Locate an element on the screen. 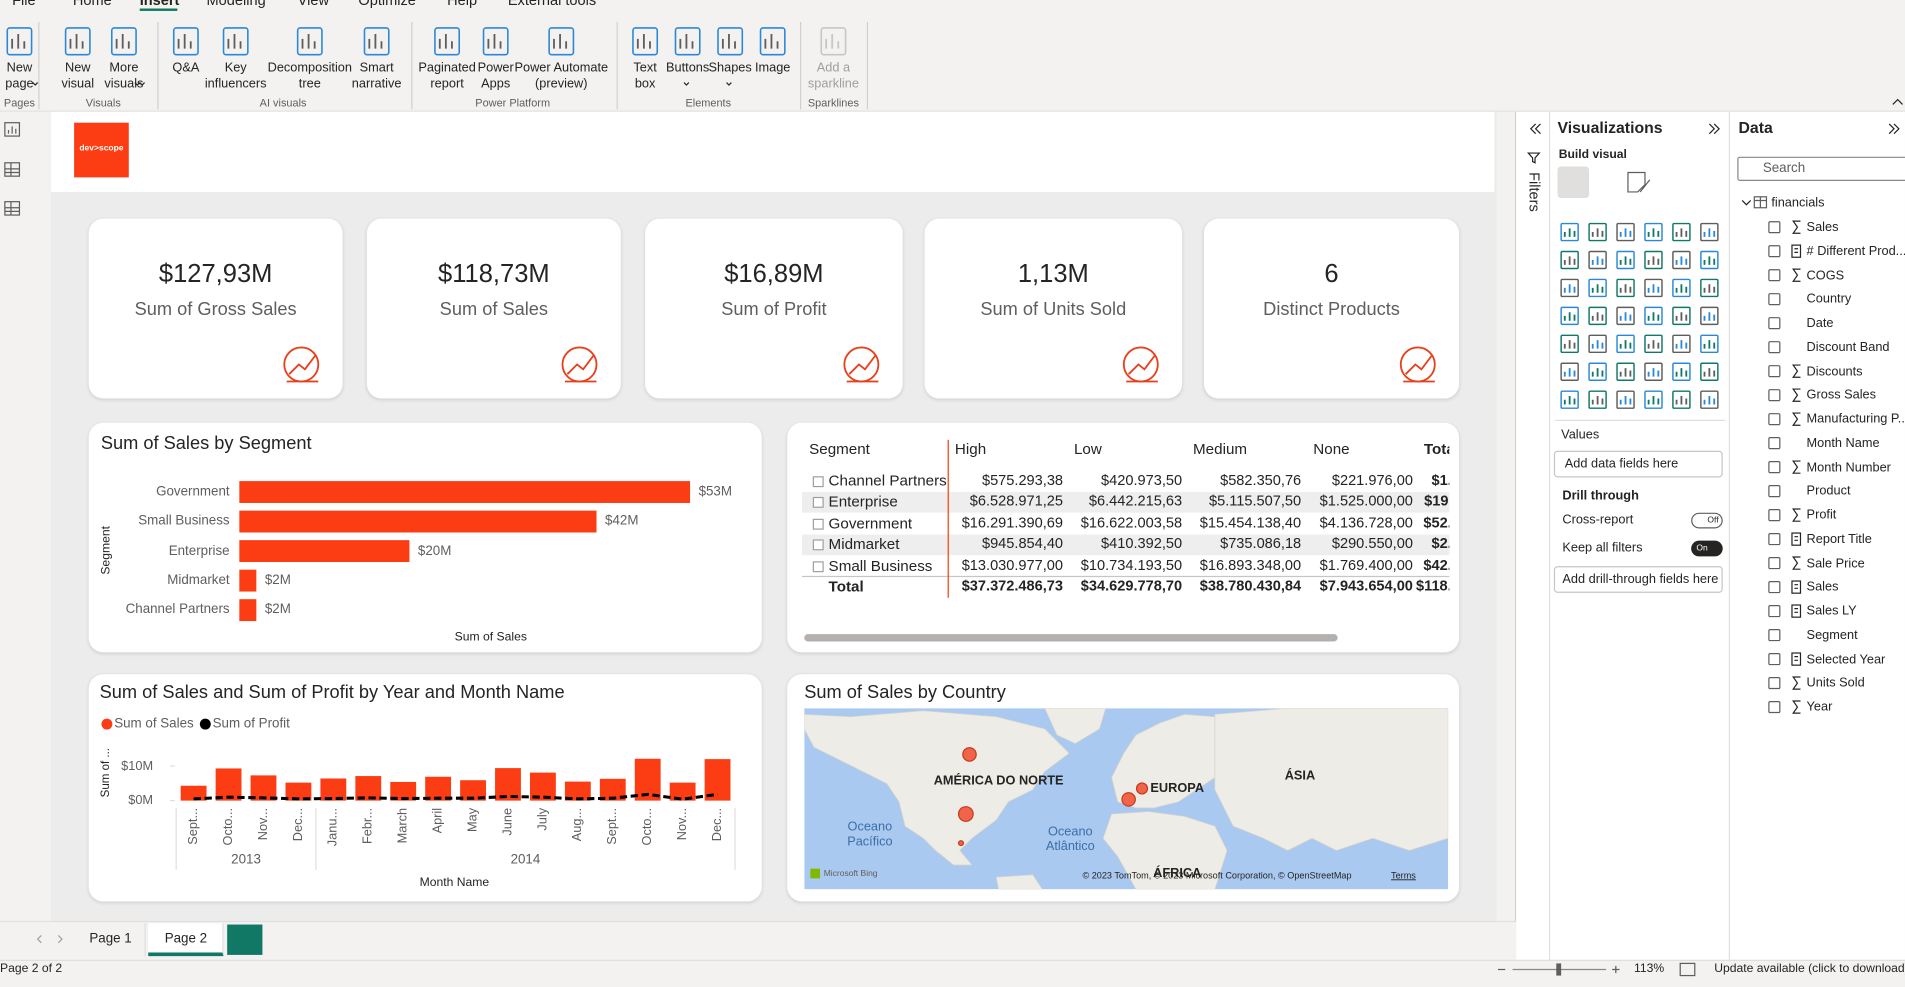 The height and width of the screenshot is (987, 1905). ribbon-button-label: (preview) is located at coordinates (561, 84).